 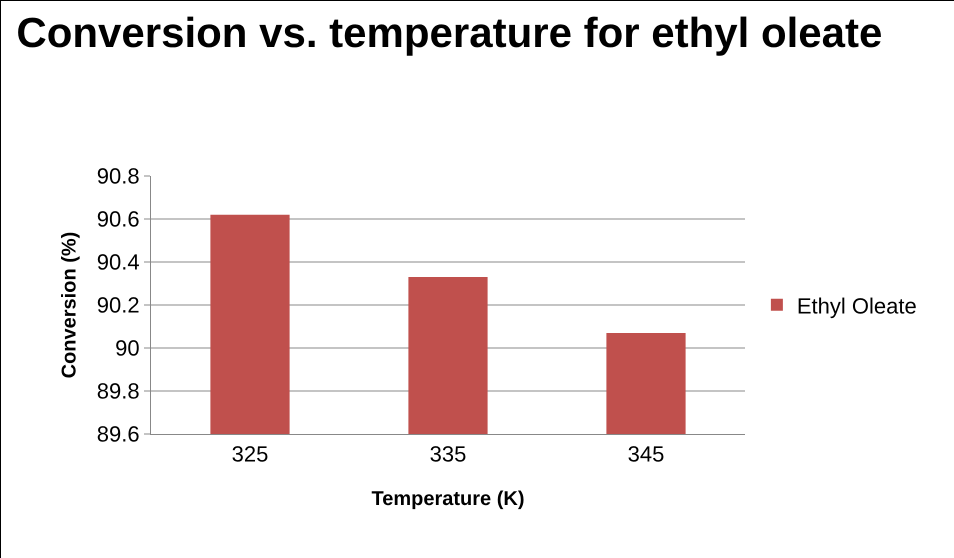 I want to click on y-tick-label: 90.6, so click(x=118, y=219).